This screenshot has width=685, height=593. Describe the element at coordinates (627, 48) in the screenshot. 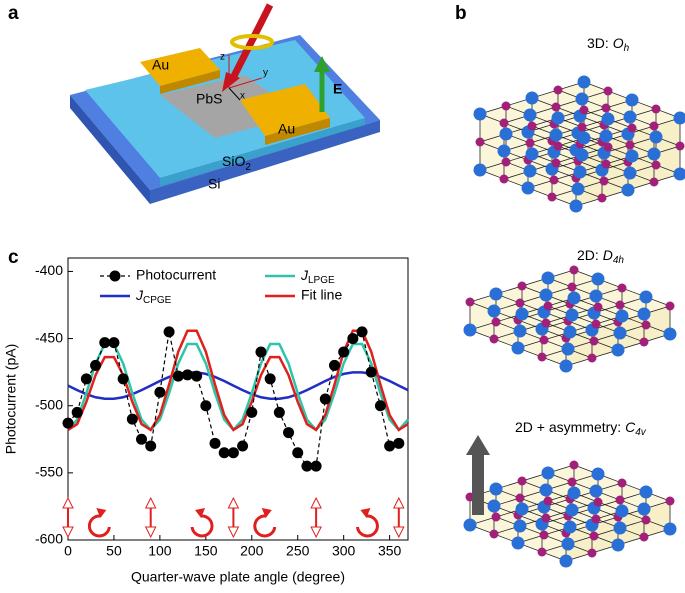

I see `sub: h` at that location.